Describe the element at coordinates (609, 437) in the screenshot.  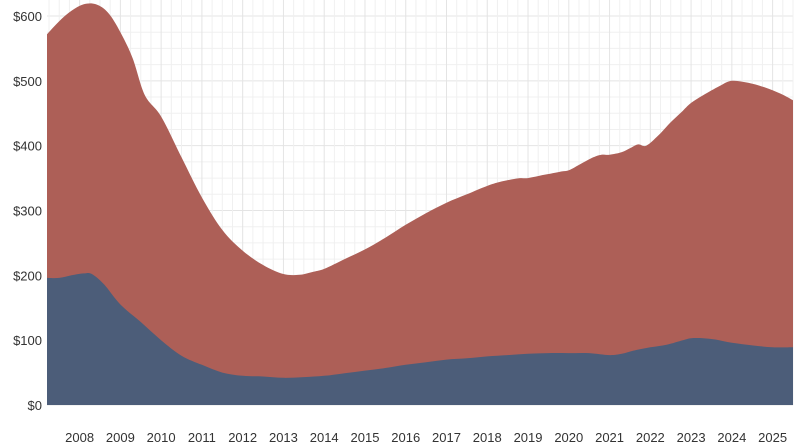
I see `x-tick-label: 2021` at that location.